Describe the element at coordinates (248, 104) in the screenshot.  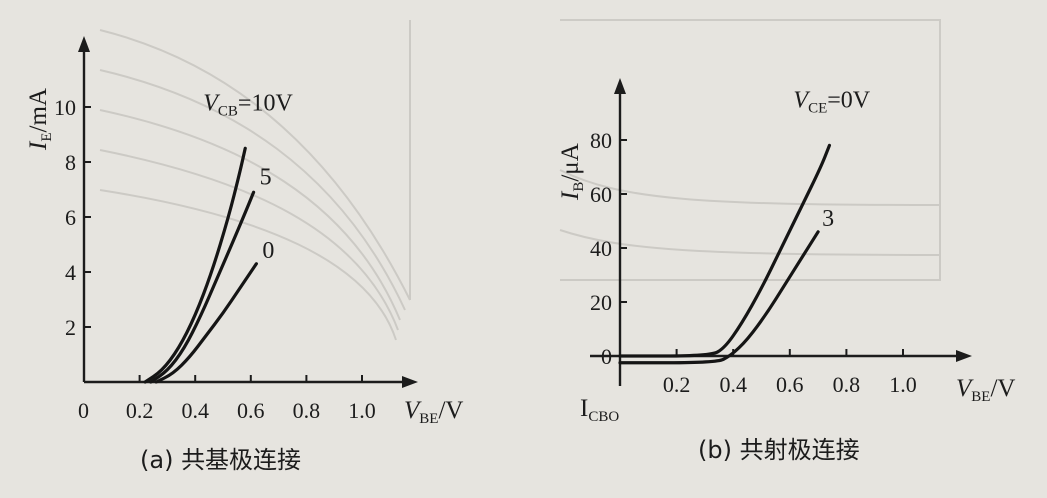
I see `series-label-1: VCB=10V` at that location.